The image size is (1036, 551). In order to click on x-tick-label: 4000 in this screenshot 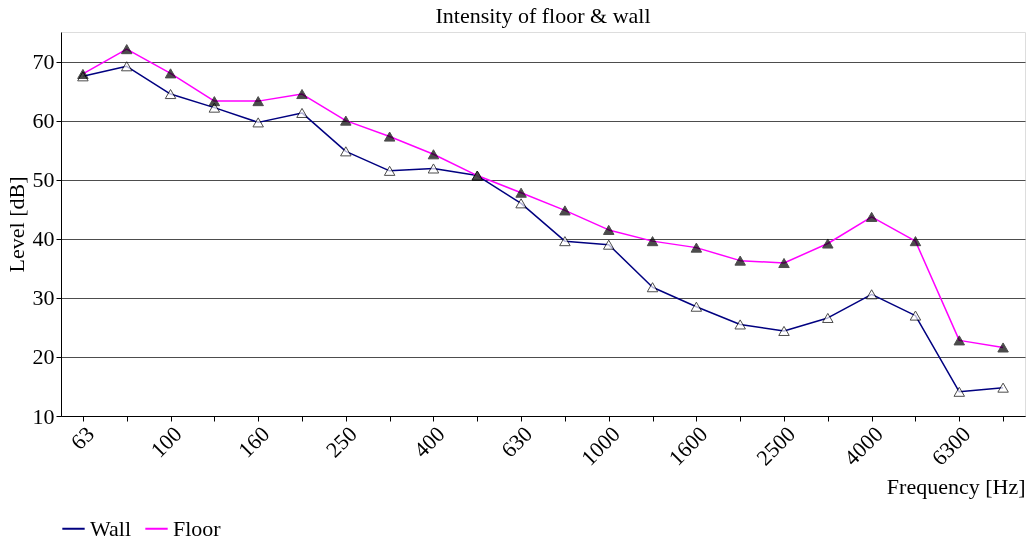, I will do `click(863, 446)`.